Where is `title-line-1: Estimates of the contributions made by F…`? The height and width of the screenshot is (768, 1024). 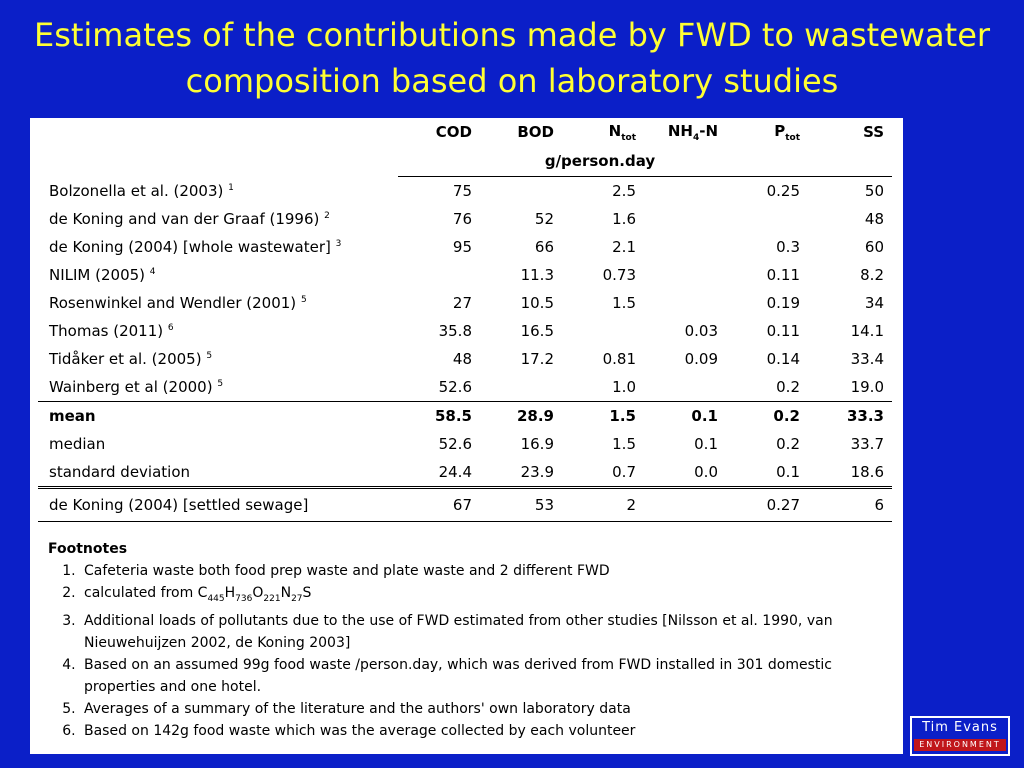
title-line-1: Estimates of the contributions made by F… is located at coordinates (512, 35).